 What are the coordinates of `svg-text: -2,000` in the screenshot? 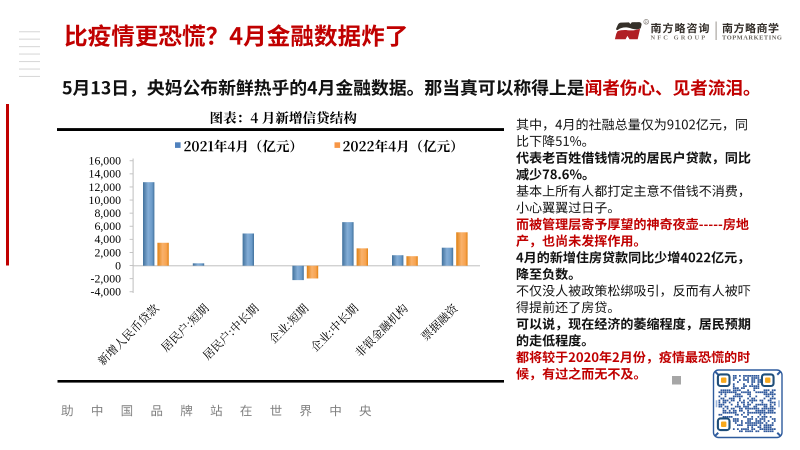 It's located at (106, 279).